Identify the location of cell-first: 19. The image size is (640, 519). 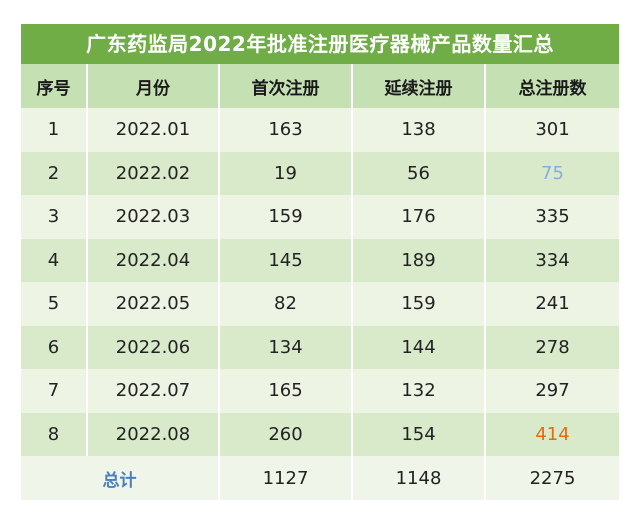
(285, 173).